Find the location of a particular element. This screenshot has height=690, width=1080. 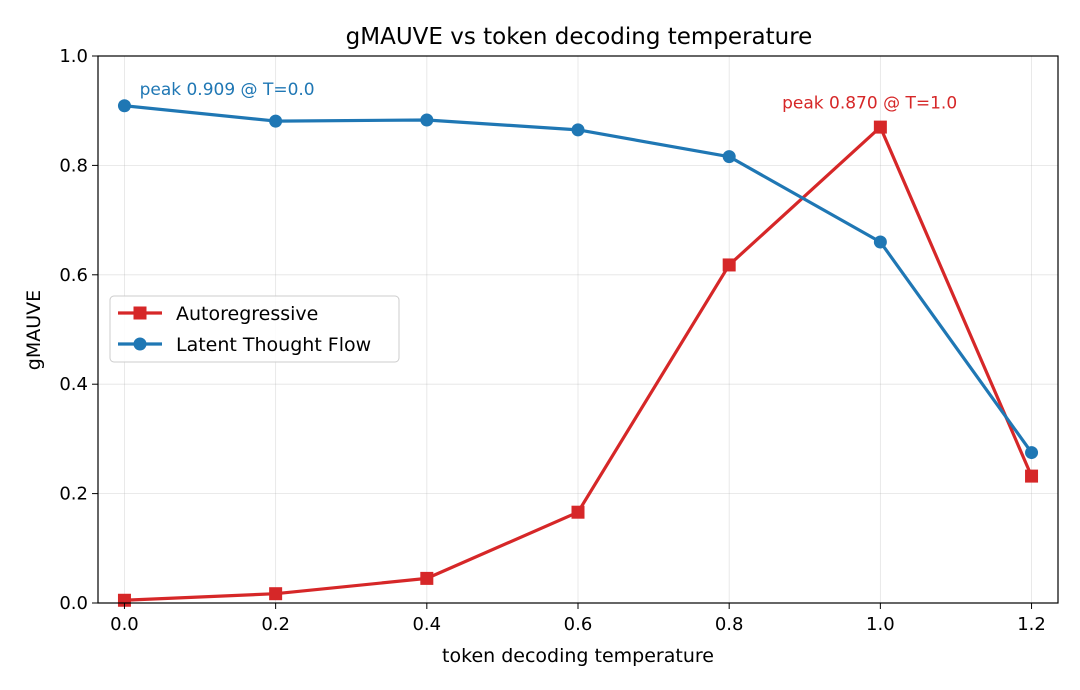

y-tick-label: 0.4 is located at coordinates (73, 384).